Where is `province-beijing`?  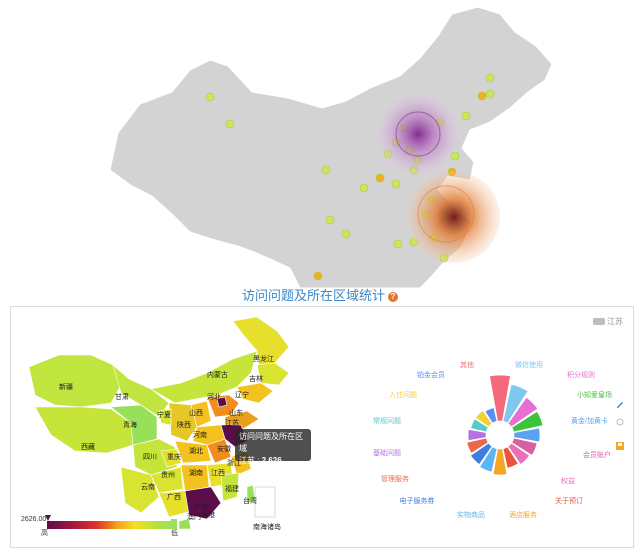 province-beijing is located at coordinates (222, 402).